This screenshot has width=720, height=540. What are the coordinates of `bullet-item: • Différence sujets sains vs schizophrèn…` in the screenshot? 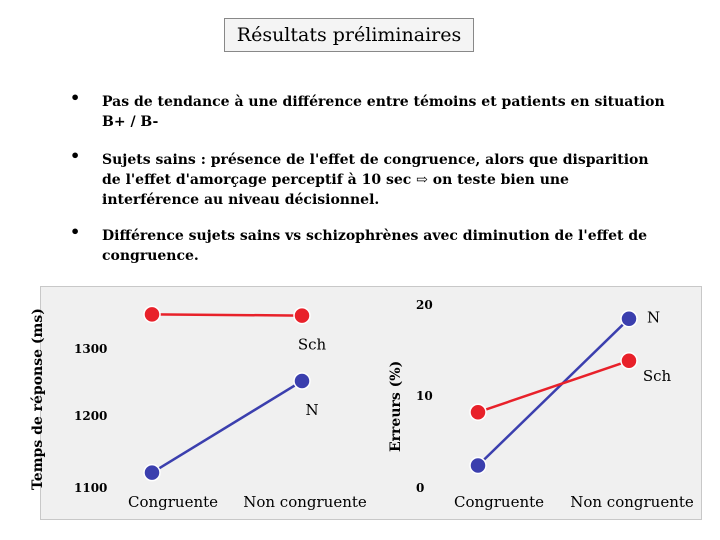 It's located at (370, 244).